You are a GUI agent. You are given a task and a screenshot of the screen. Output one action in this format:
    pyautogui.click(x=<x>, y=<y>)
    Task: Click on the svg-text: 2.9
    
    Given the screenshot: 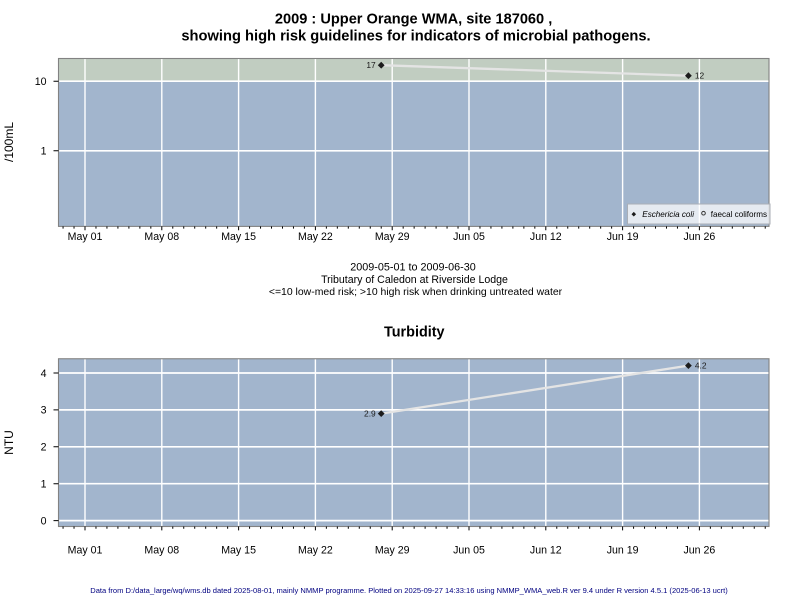 What is the action you would take?
    pyautogui.click(x=370, y=414)
    